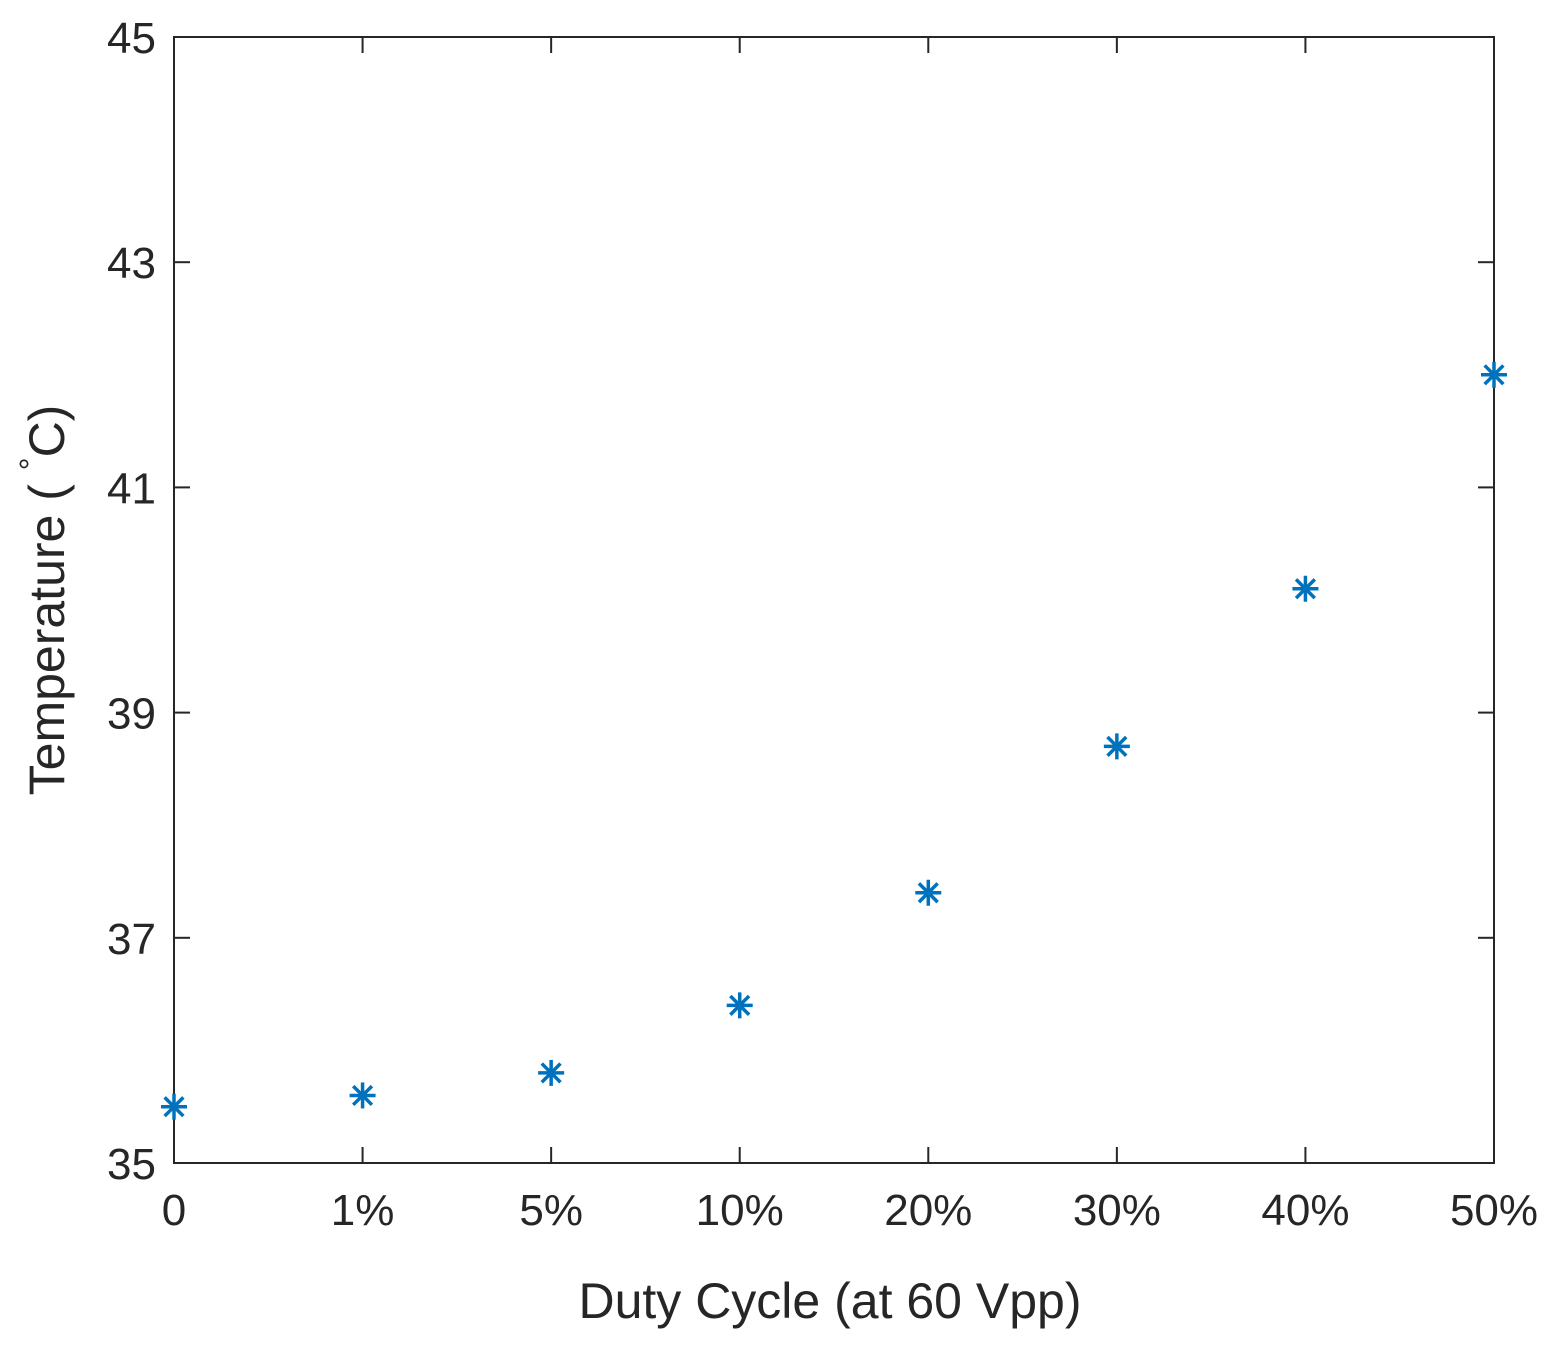 The image size is (1566, 1356). I want to click on x-tick-label: 10%, so click(740, 1210).